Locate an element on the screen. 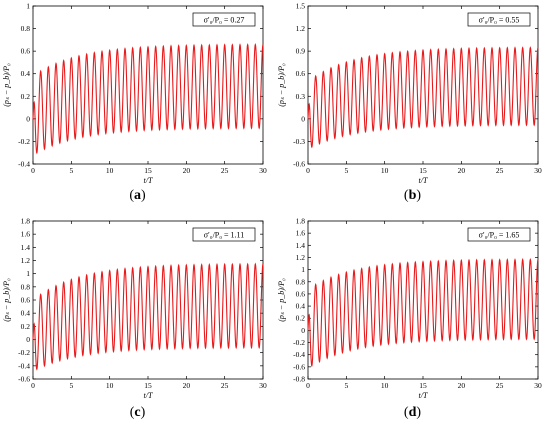 The image size is (550, 430). caption-d: (d) is located at coordinates (412, 412).